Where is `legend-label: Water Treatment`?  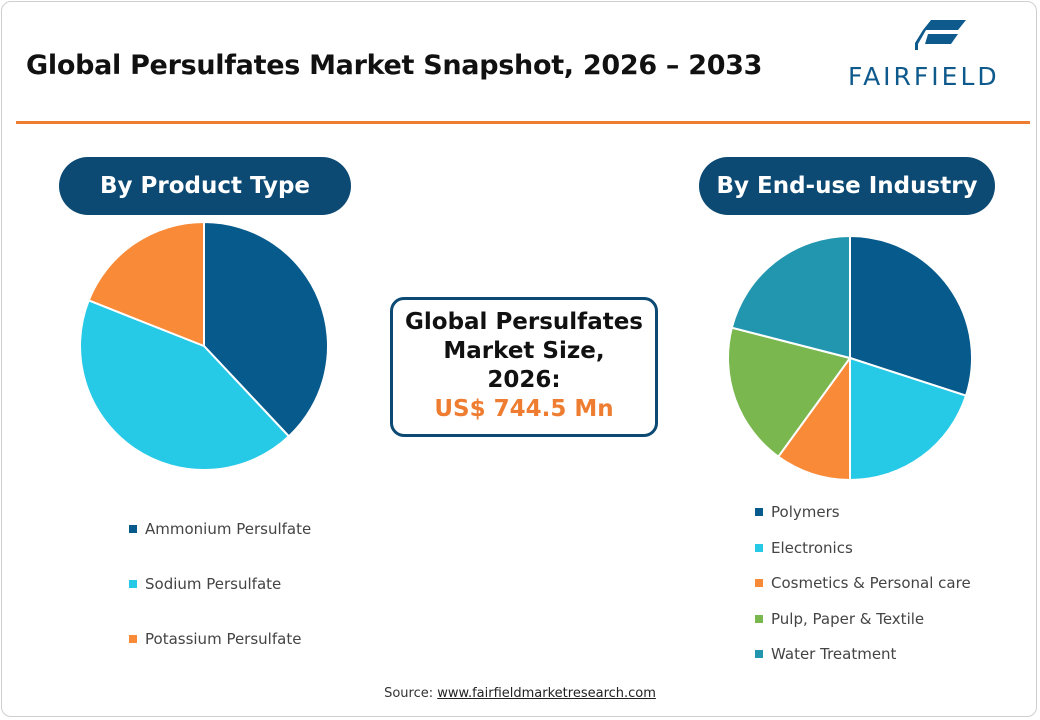 legend-label: Water Treatment is located at coordinates (834, 654).